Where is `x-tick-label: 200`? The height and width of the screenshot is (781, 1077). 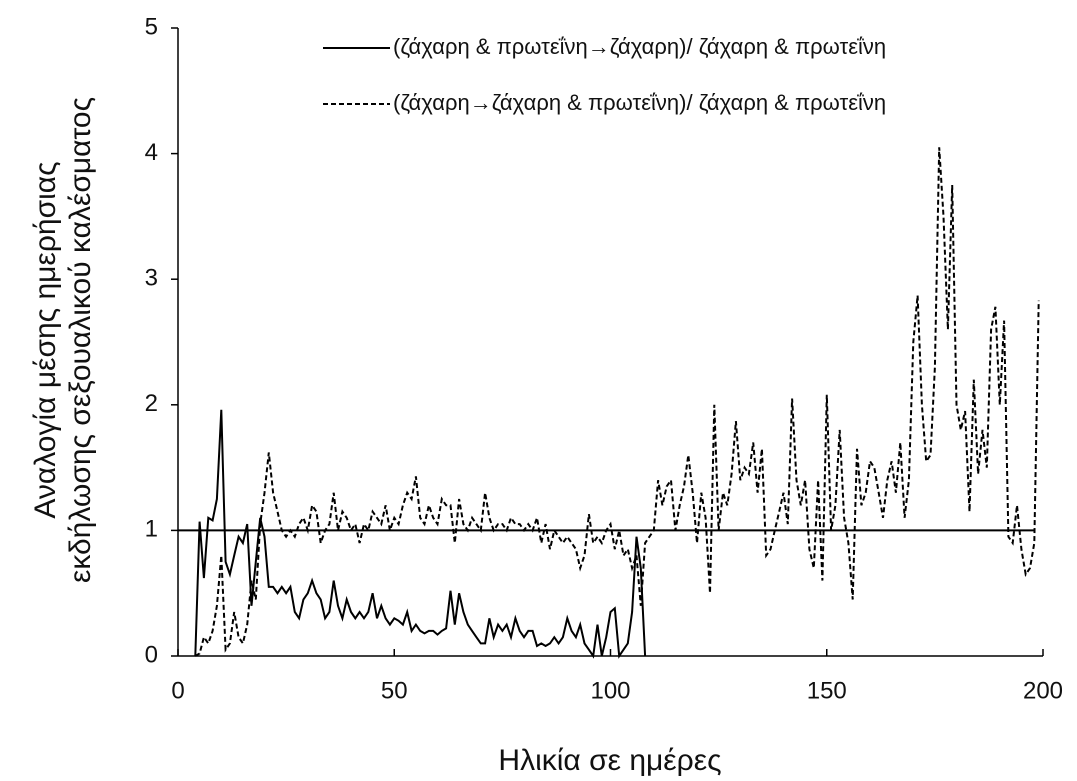 x-tick-label: 200 is located at coordinates (1043, 690).